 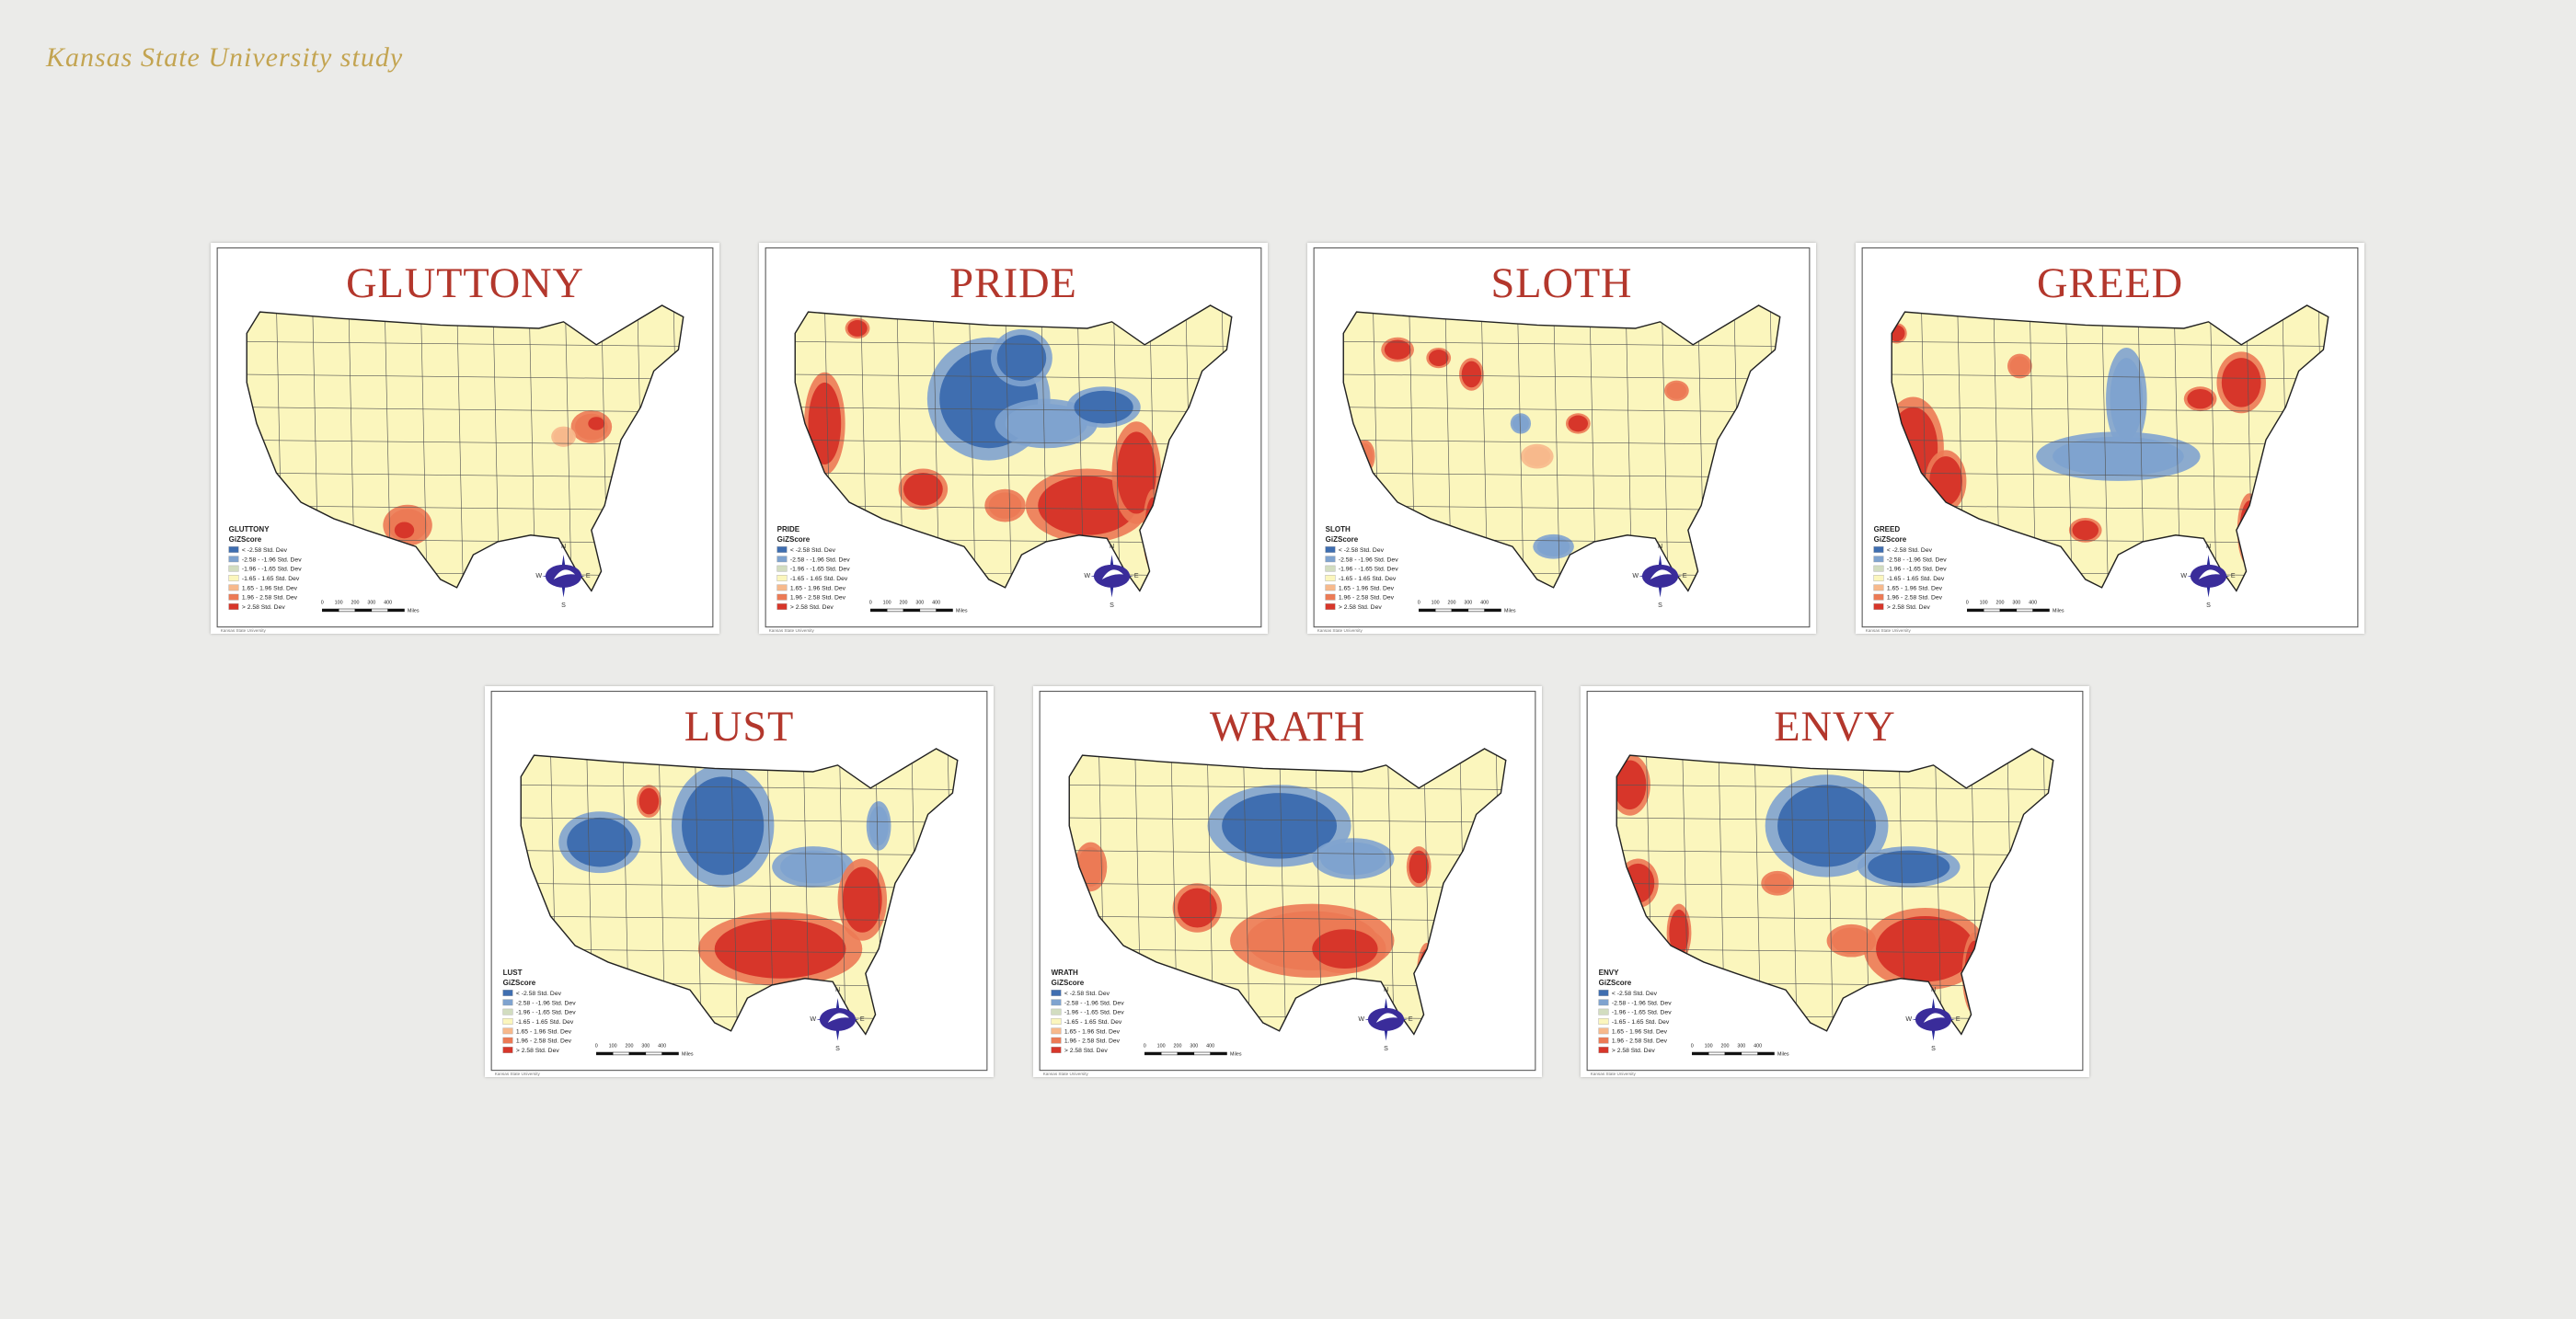 I want to click on us-land, so click(x=465, y=448).